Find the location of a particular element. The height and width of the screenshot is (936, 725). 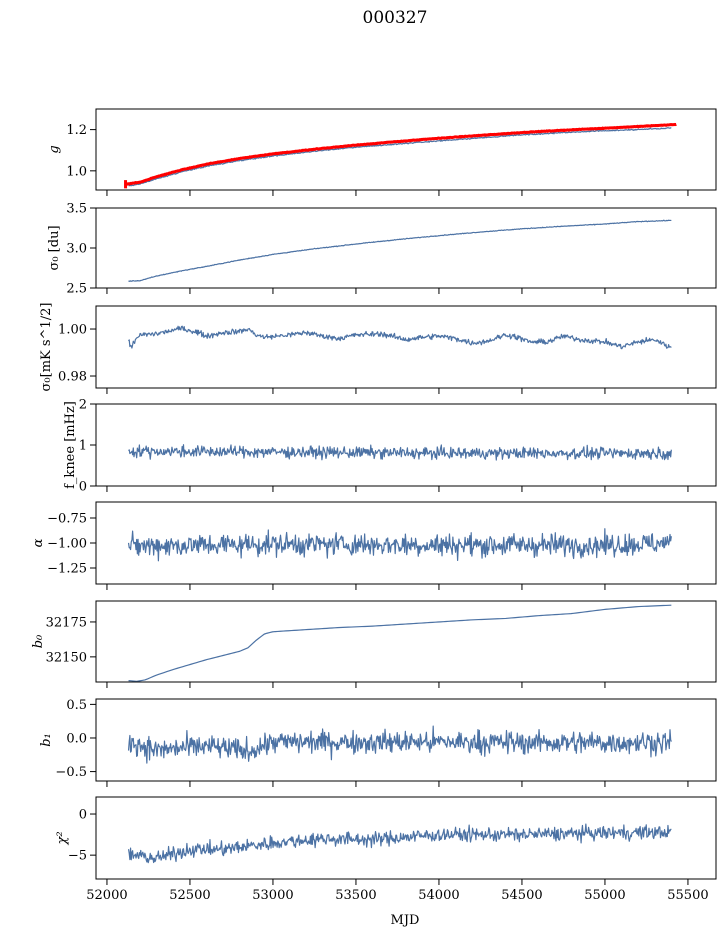

y-tick-label: 32150 is located at coordinates (66, 657).